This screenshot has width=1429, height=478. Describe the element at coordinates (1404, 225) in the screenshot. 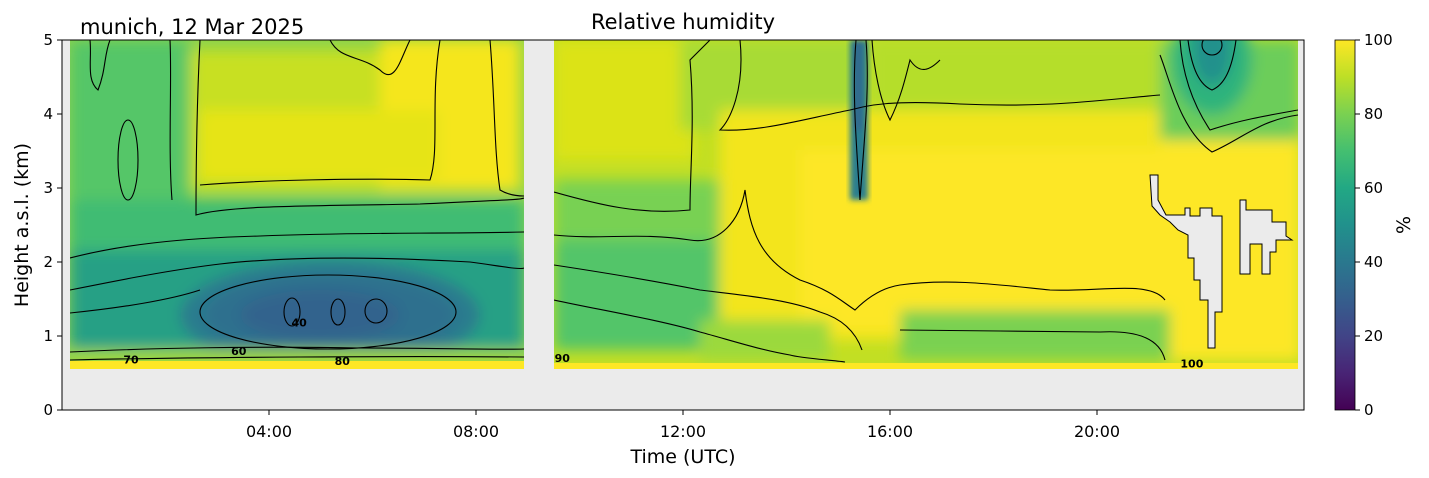

I see `colorbar-label: %` at that location.